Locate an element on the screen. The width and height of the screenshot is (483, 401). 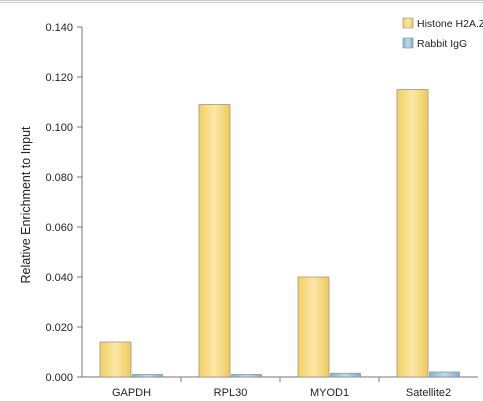
bar-histone-rpl30 is located at coordinates (214, 241).